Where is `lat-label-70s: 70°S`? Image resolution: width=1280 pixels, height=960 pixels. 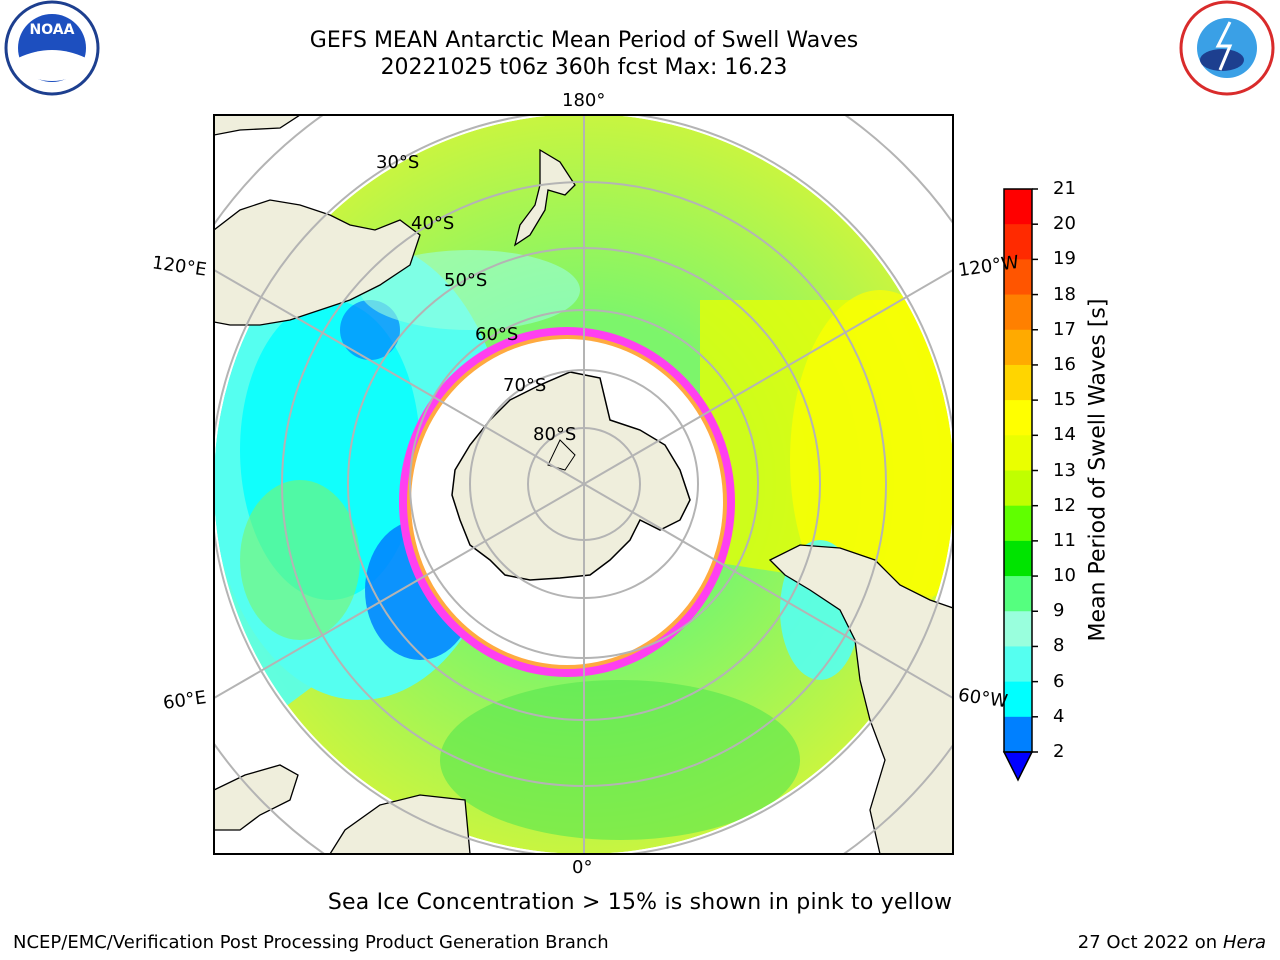 lat-label-70s: 70°S is located at coordinates (525, 385).